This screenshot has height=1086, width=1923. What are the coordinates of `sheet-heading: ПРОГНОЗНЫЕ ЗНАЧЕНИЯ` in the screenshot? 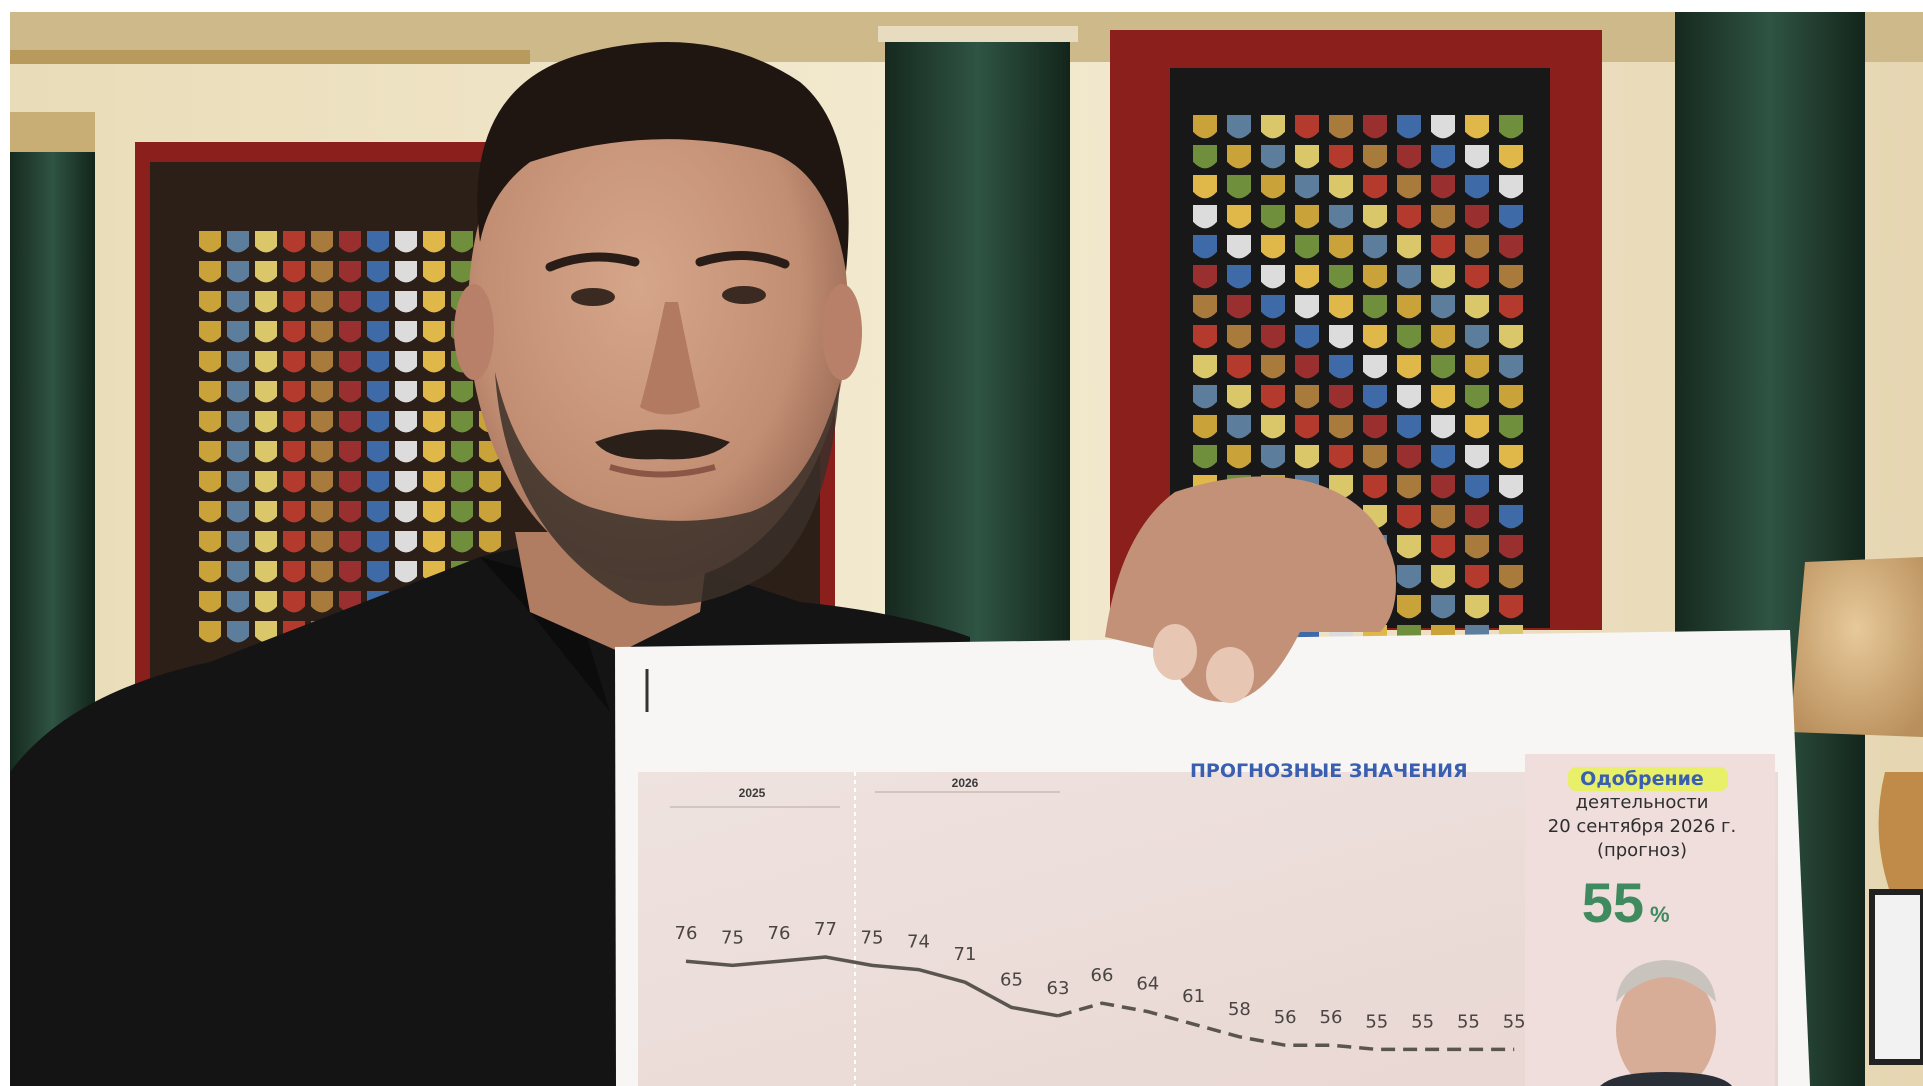 It's located at (1329, 771).